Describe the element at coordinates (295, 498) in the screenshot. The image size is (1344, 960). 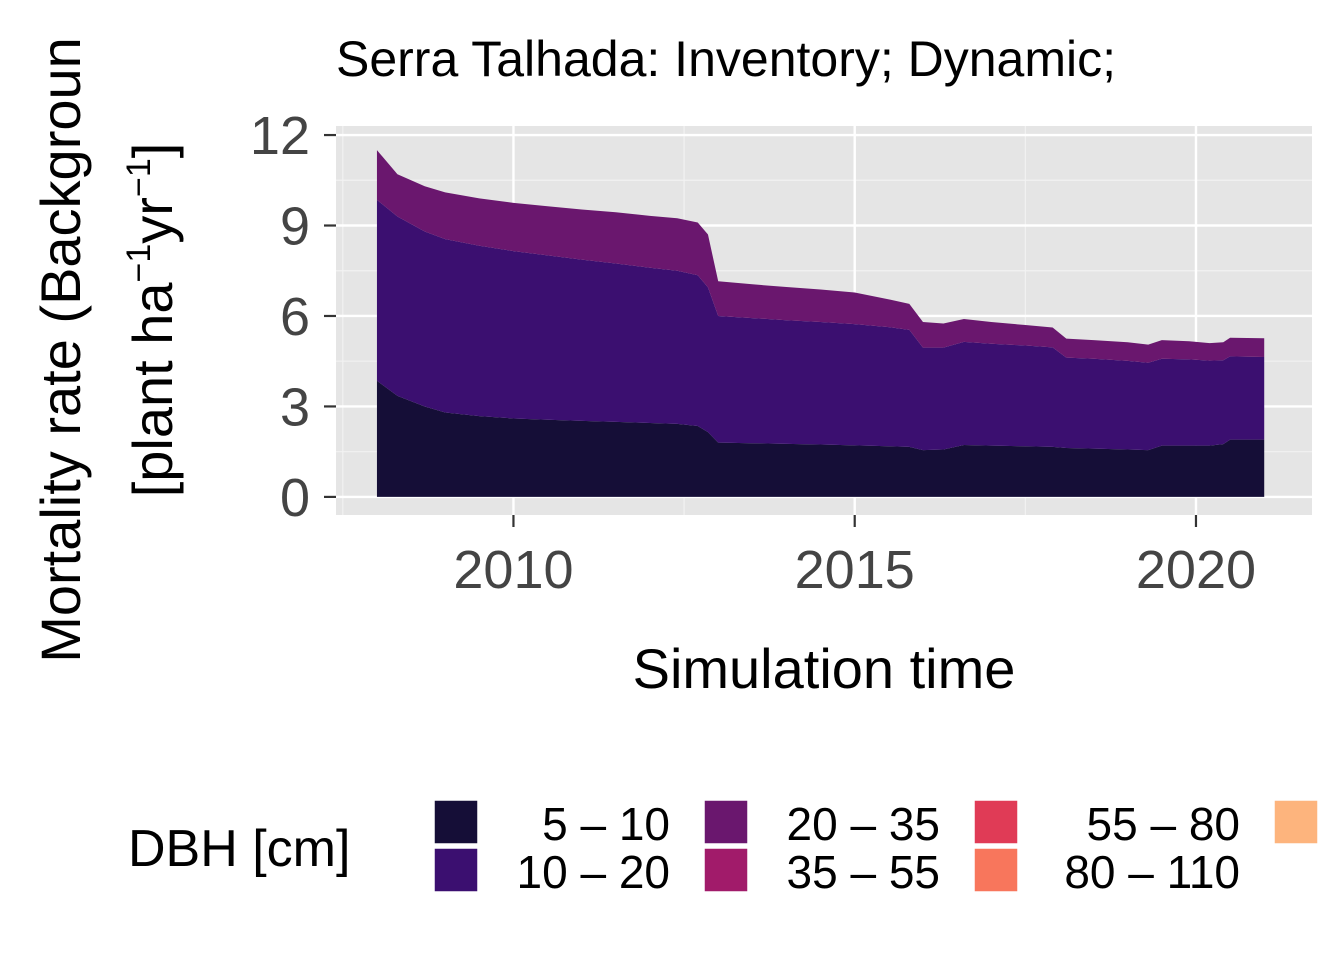
I see `y-tick-label: 0` at that location.